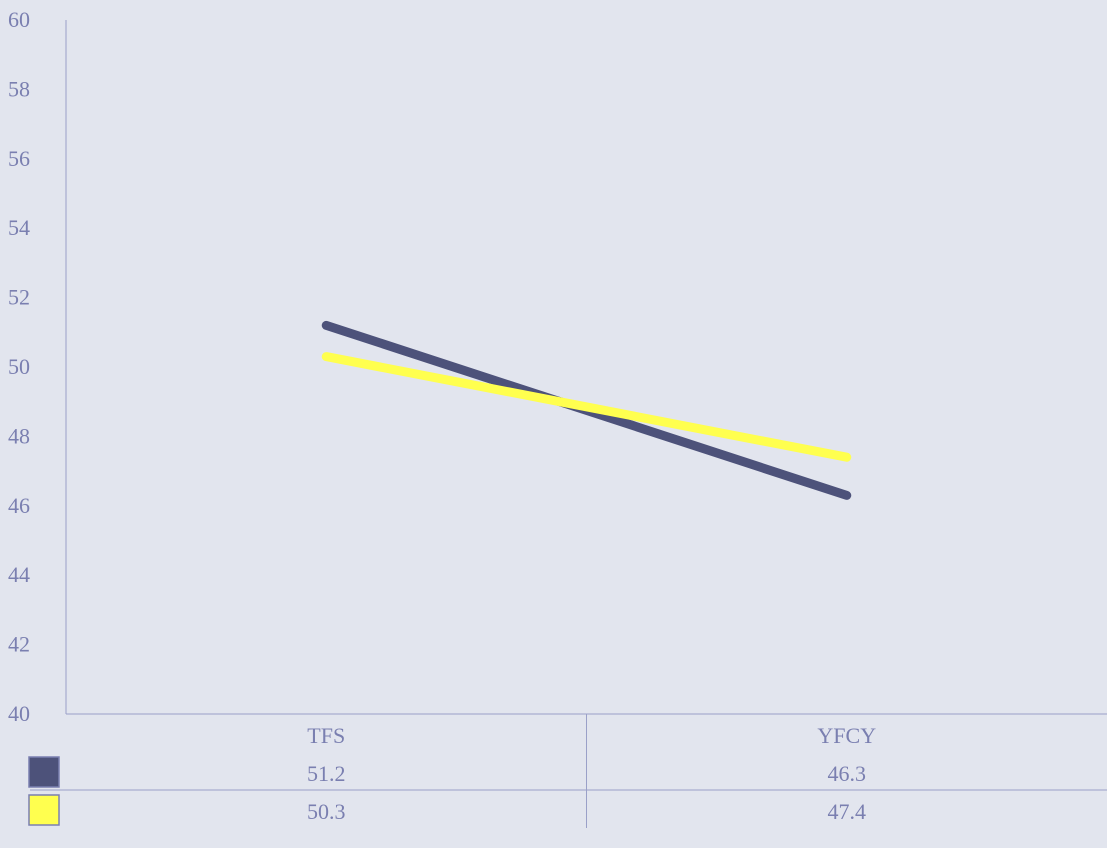 This screenshot has width=1107, height=848. I want to click on y-tick-label: 44, so click(19, 574).